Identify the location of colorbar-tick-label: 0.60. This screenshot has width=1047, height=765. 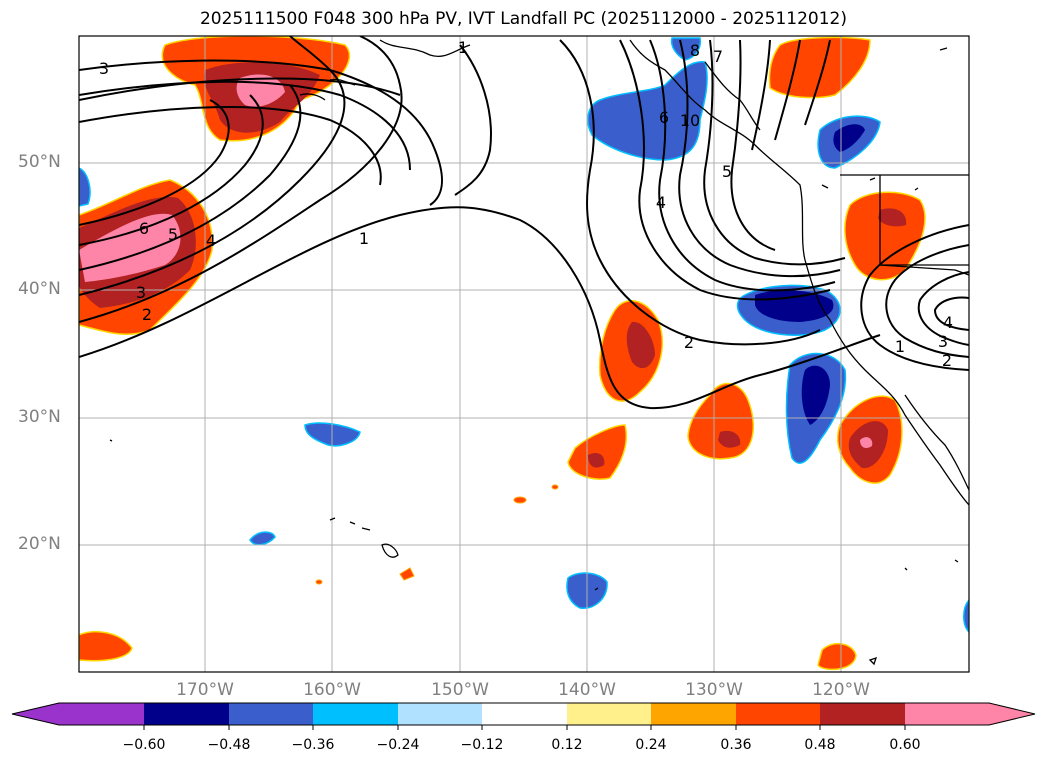
(905, 745).